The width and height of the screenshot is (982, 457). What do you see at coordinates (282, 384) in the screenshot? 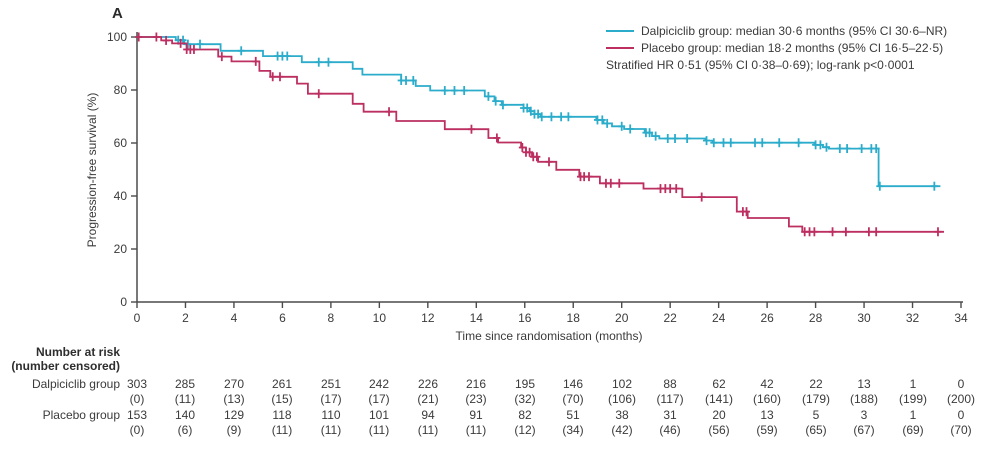
I see `risk-count-cell: 261` at bounding box center [282, 384].